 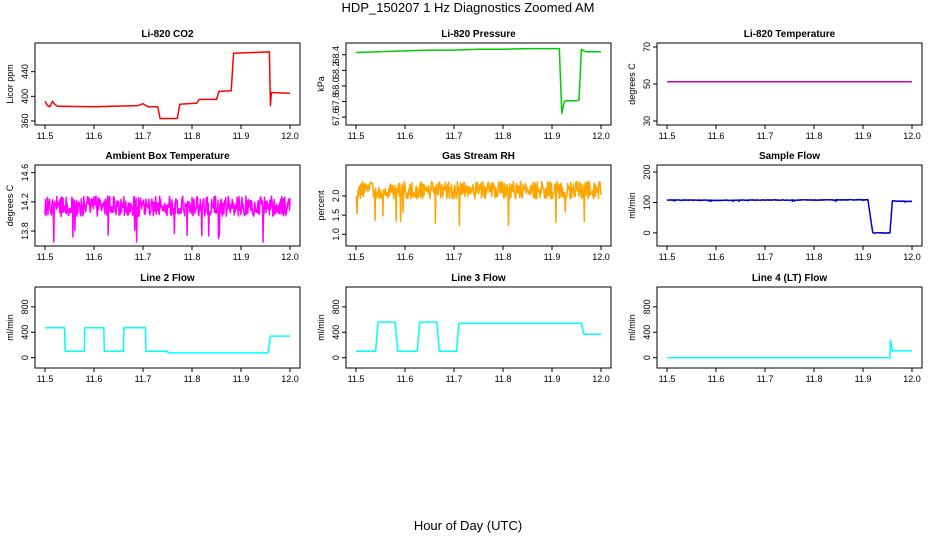 I want to click on chart-main-title: HDP_150207 1 Hz Diagnostics Zoomed AM, so click(x=468, y=7).